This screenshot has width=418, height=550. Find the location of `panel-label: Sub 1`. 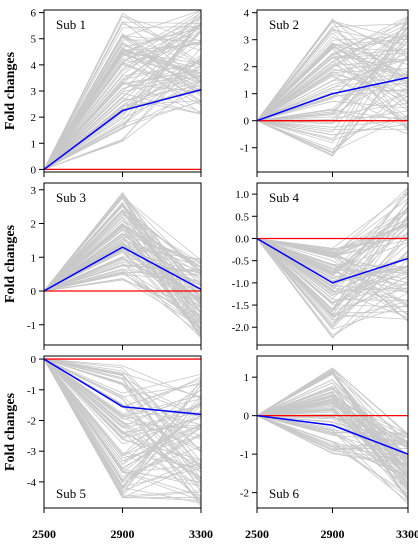

panel-label: Sub 1 is located at coordinates (71, 24).